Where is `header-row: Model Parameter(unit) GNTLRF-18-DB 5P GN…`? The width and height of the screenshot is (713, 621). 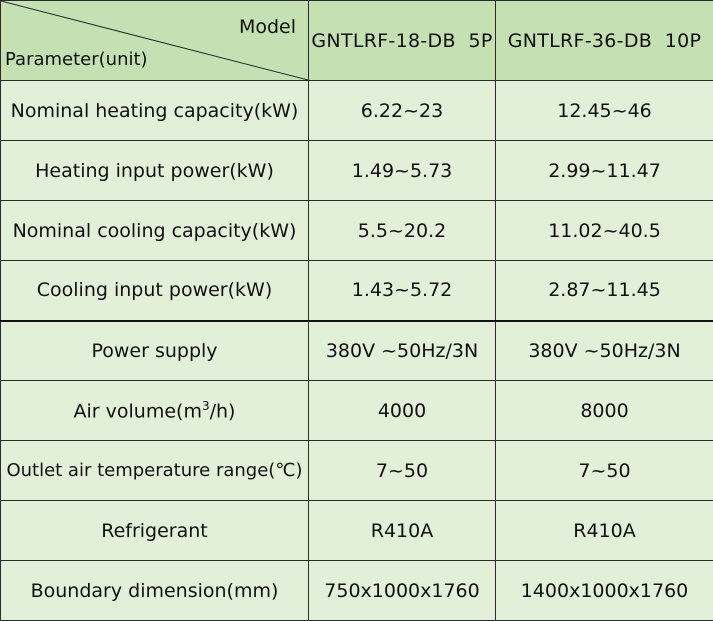 header-row: Model Parameter(unit) GNTLRF-18-DB 5P GN… is located at coordinates (356, 40).